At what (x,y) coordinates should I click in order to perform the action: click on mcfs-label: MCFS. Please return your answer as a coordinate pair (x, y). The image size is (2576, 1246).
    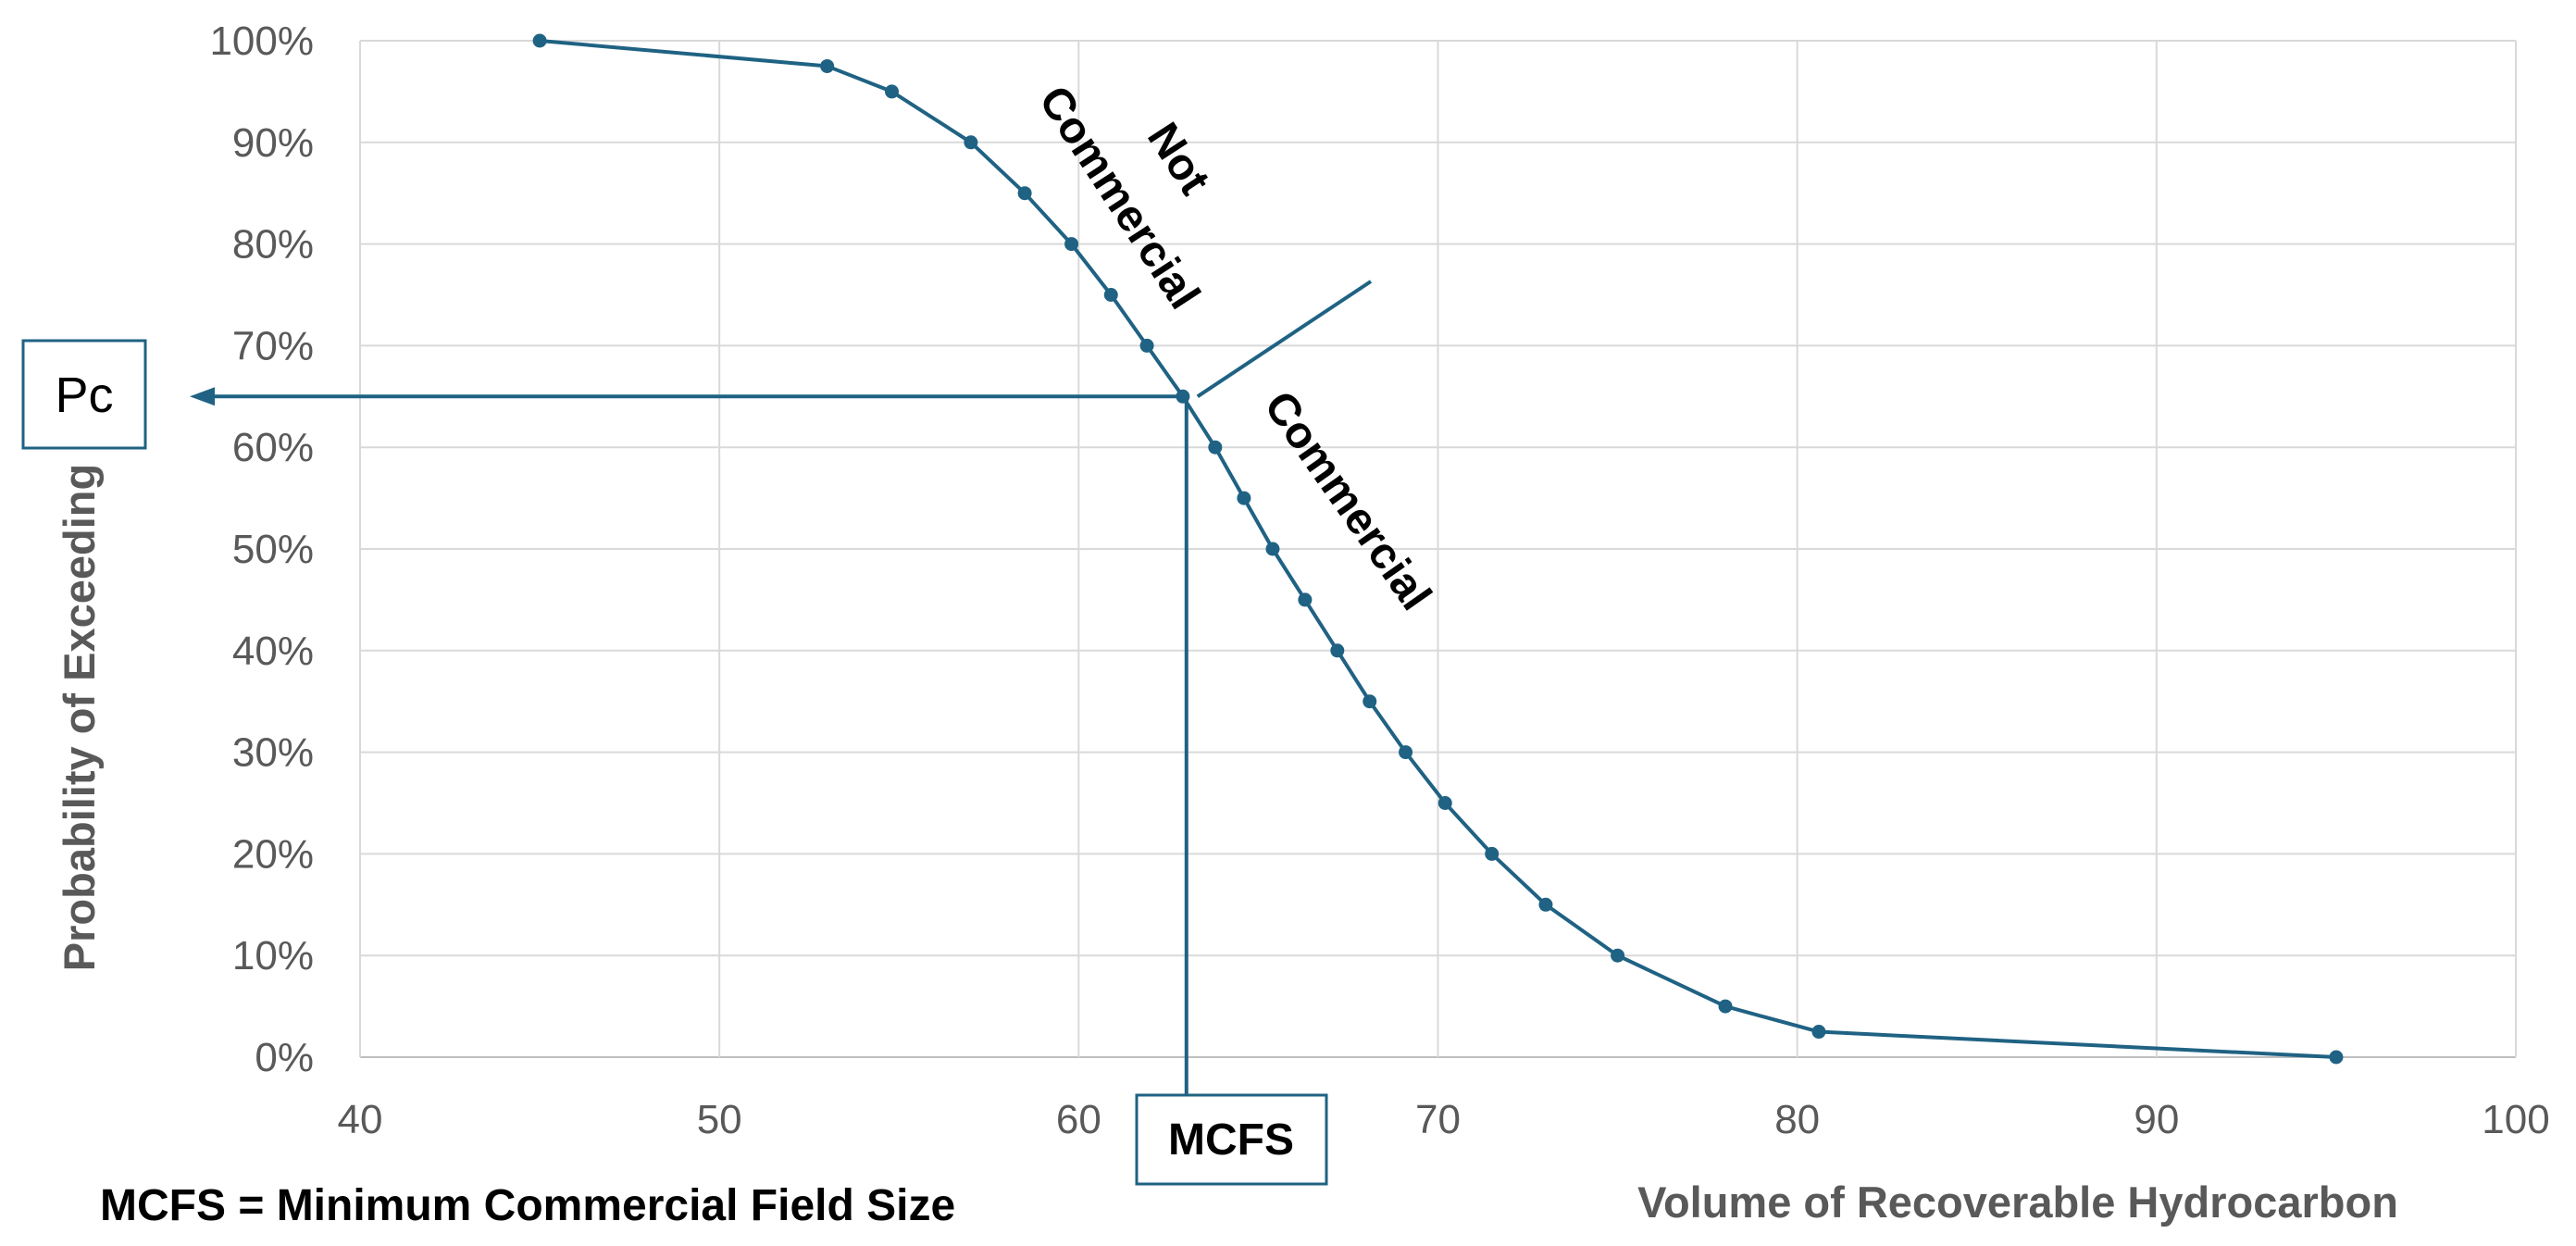
    Looking at the image, I should click on (1231, 1140).